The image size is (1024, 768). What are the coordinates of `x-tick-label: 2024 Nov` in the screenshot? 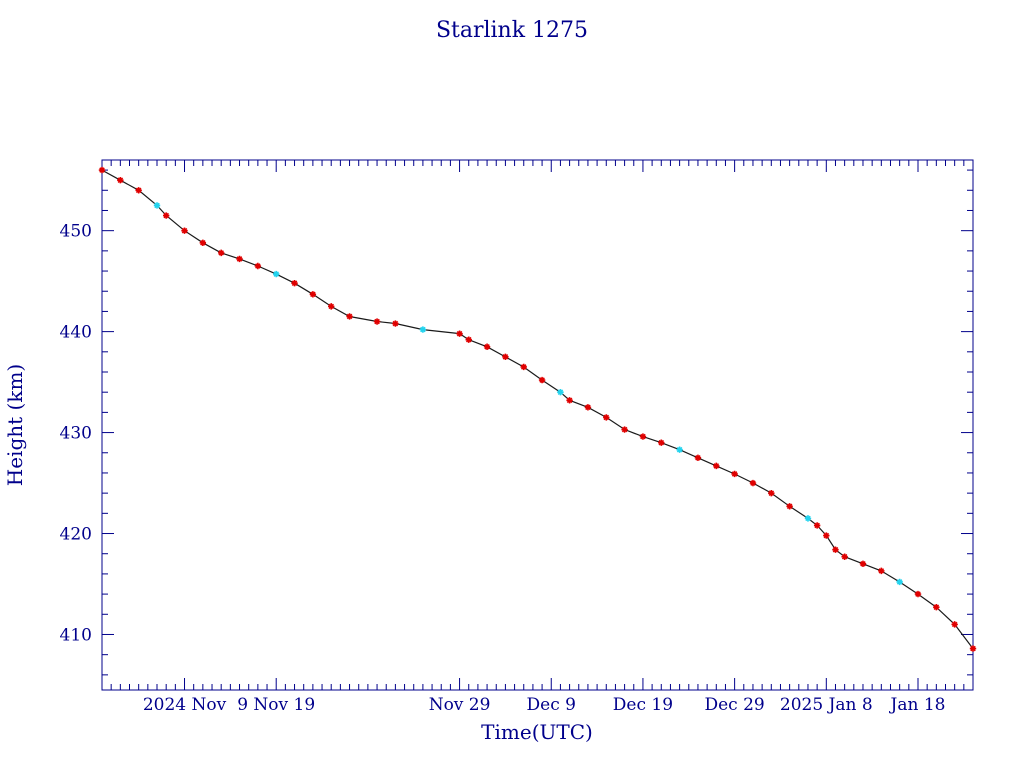 It's located at (185, 705).